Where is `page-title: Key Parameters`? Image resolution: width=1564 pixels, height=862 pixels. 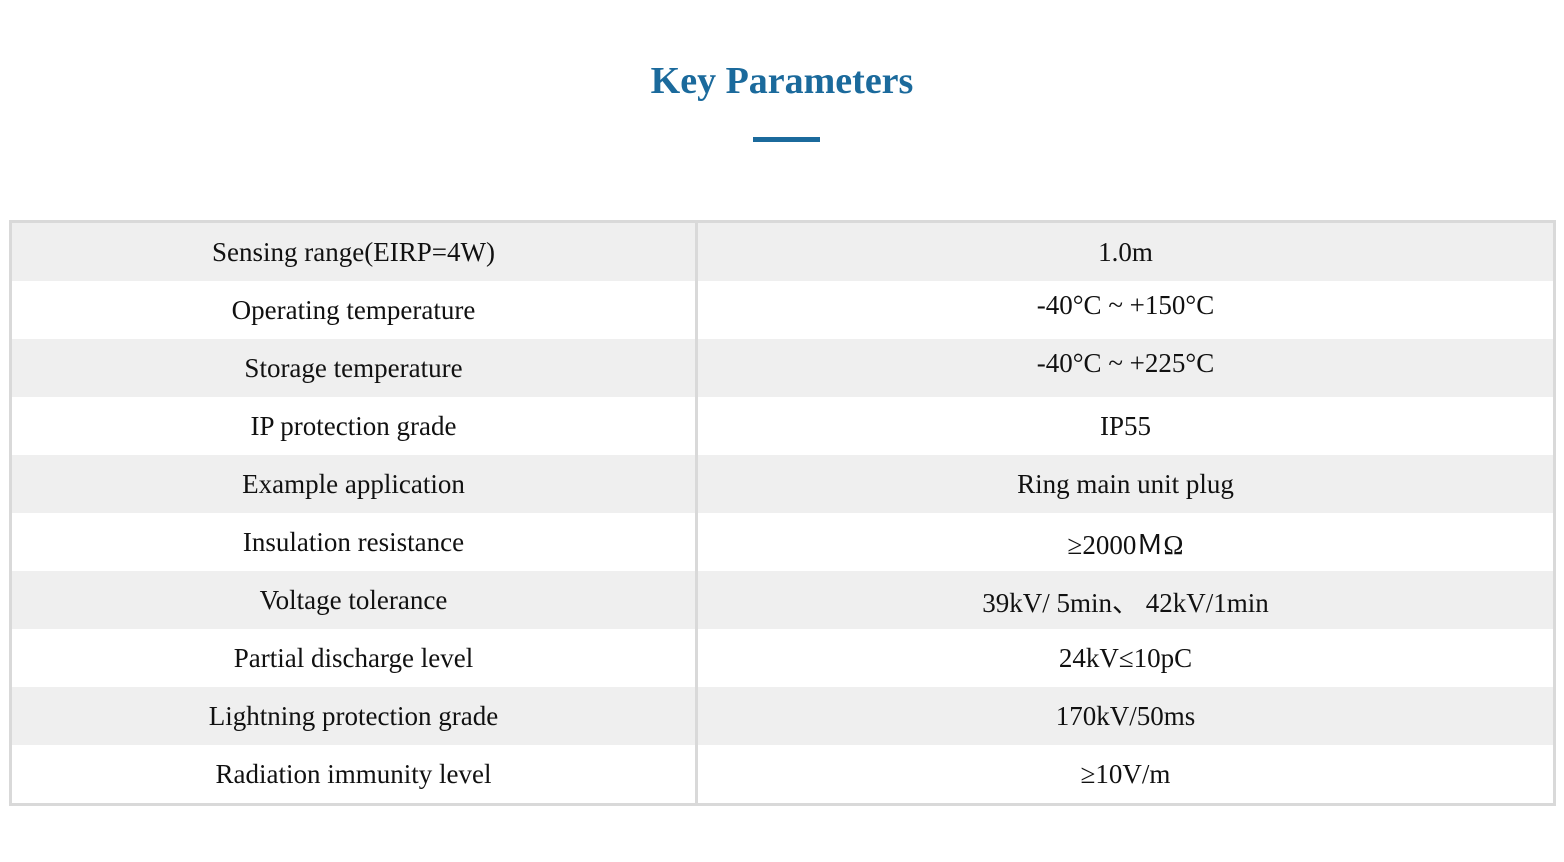 page-title: Key Parameters is located at coordinates (782, 81).